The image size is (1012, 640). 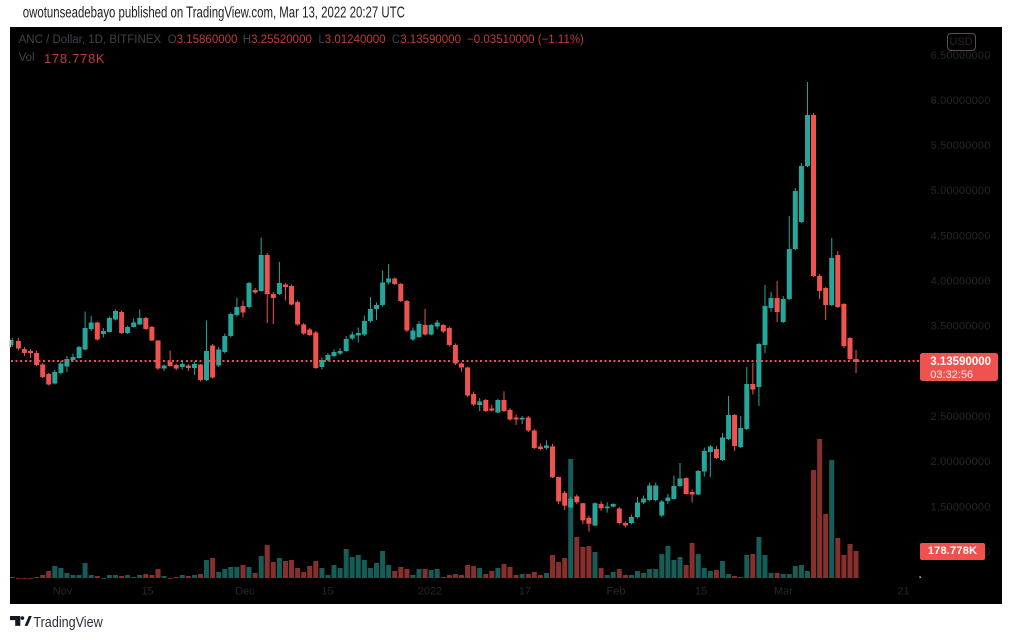 I want to click on svg-text: Dec, so click(x=245, y=591).